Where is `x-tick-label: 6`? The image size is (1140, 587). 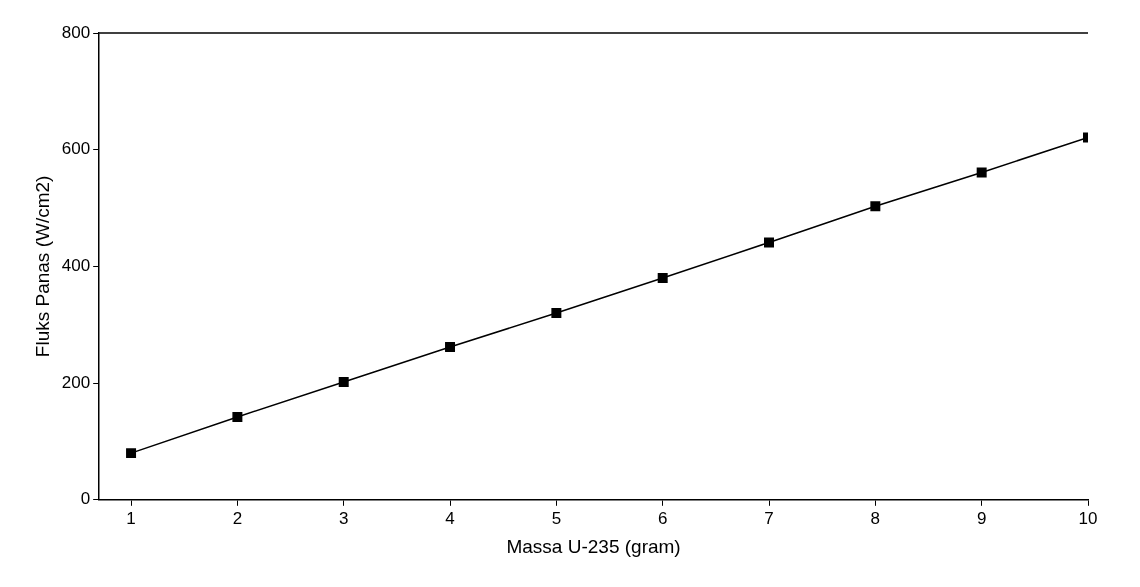
x-tick-label: 6 is located at coordinates (662, 518).